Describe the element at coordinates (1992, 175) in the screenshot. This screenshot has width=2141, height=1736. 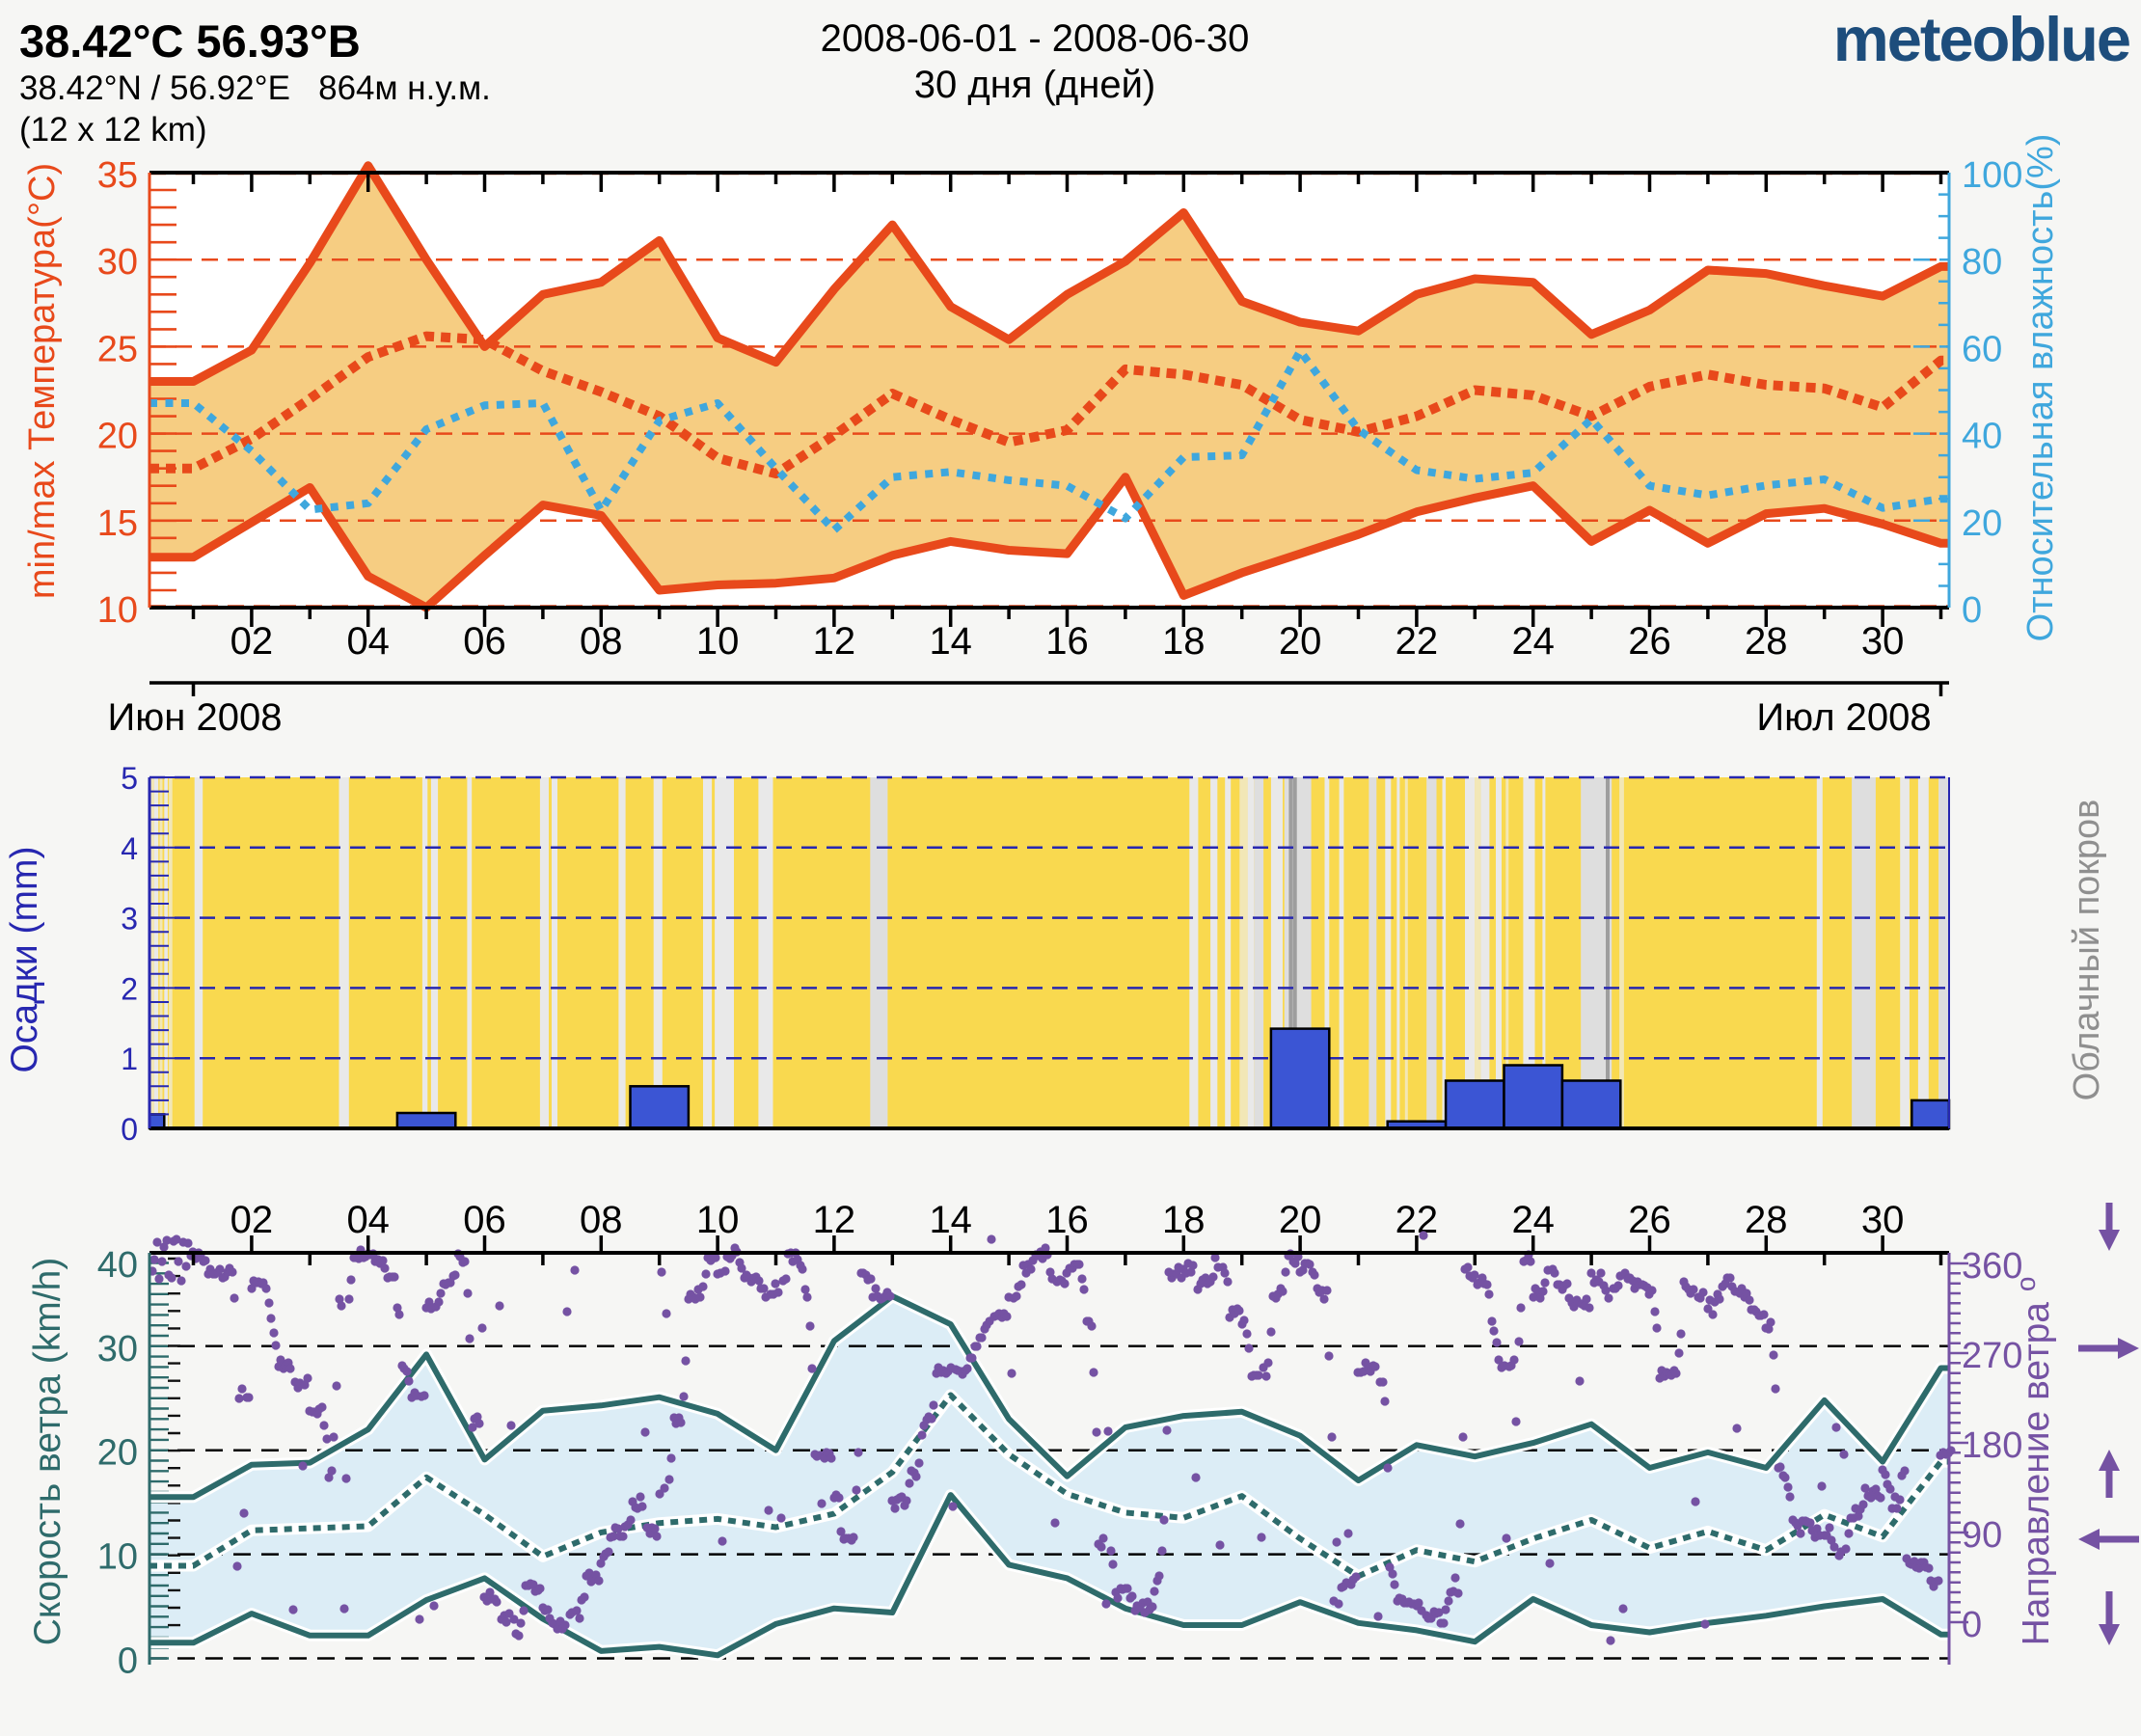
I see `svg-text: 100` at that location.